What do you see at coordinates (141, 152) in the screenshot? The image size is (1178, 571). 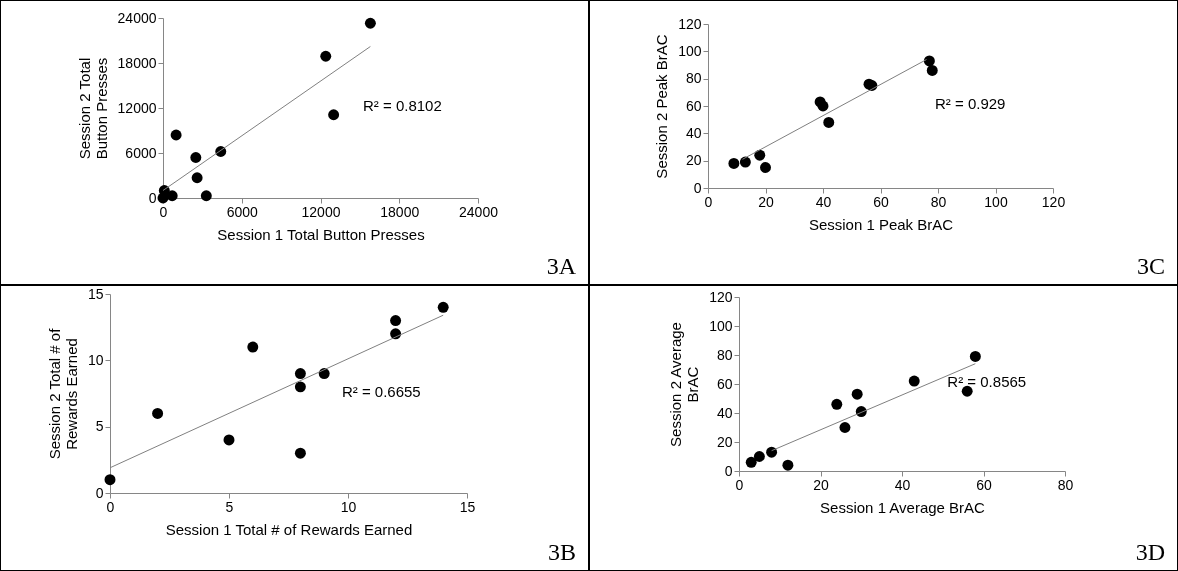 I see `y-tick-label: 6000` at bounding box center [141, 152].